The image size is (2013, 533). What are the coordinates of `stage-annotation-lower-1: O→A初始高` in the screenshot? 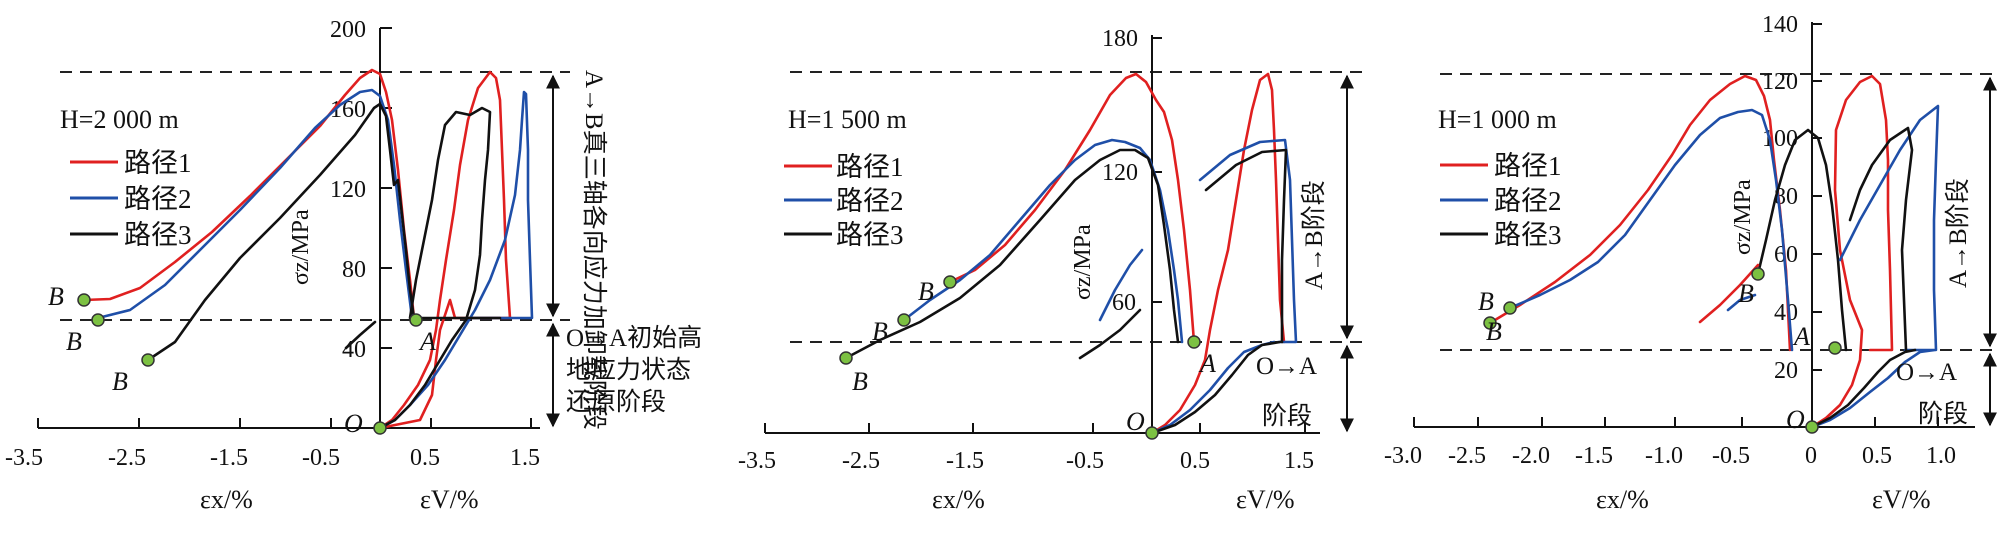 It's located at (634, 338).